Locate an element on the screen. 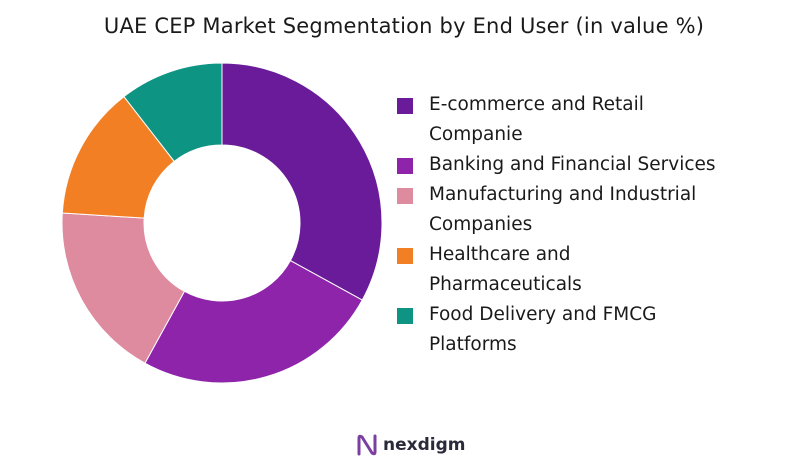 The image size is (808, 469). legend-item-5: Food Delivery and FMCG Platforms is located at coordinates (597, 330).